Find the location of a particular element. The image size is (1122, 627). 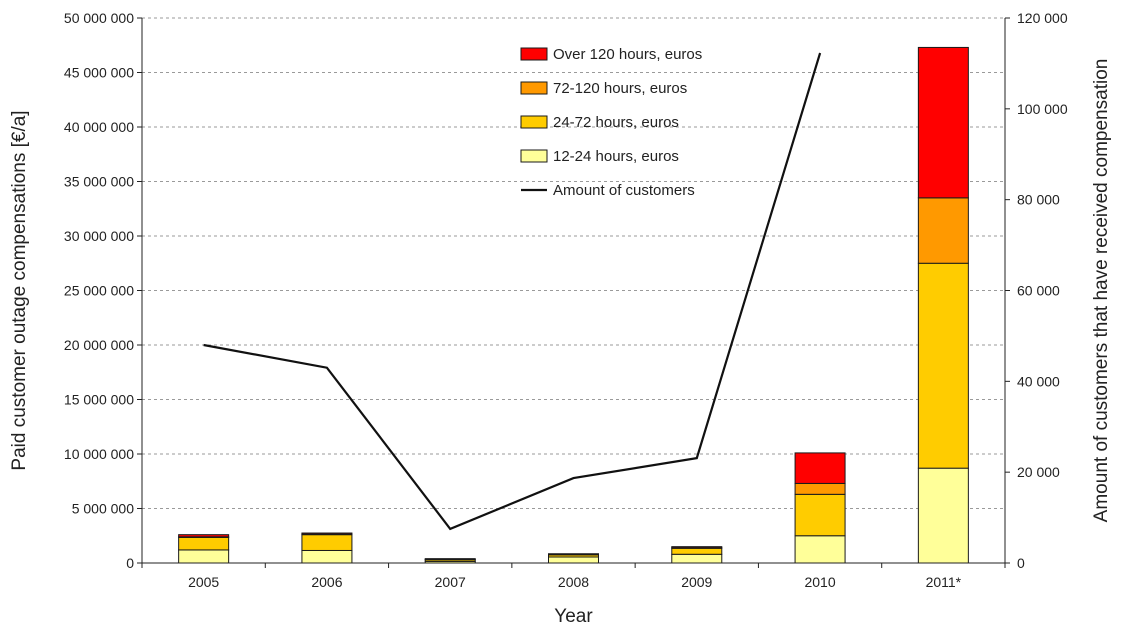

left-axis-title: Paid customer outage compensations [€/a] is located at coordinates (19, 290).